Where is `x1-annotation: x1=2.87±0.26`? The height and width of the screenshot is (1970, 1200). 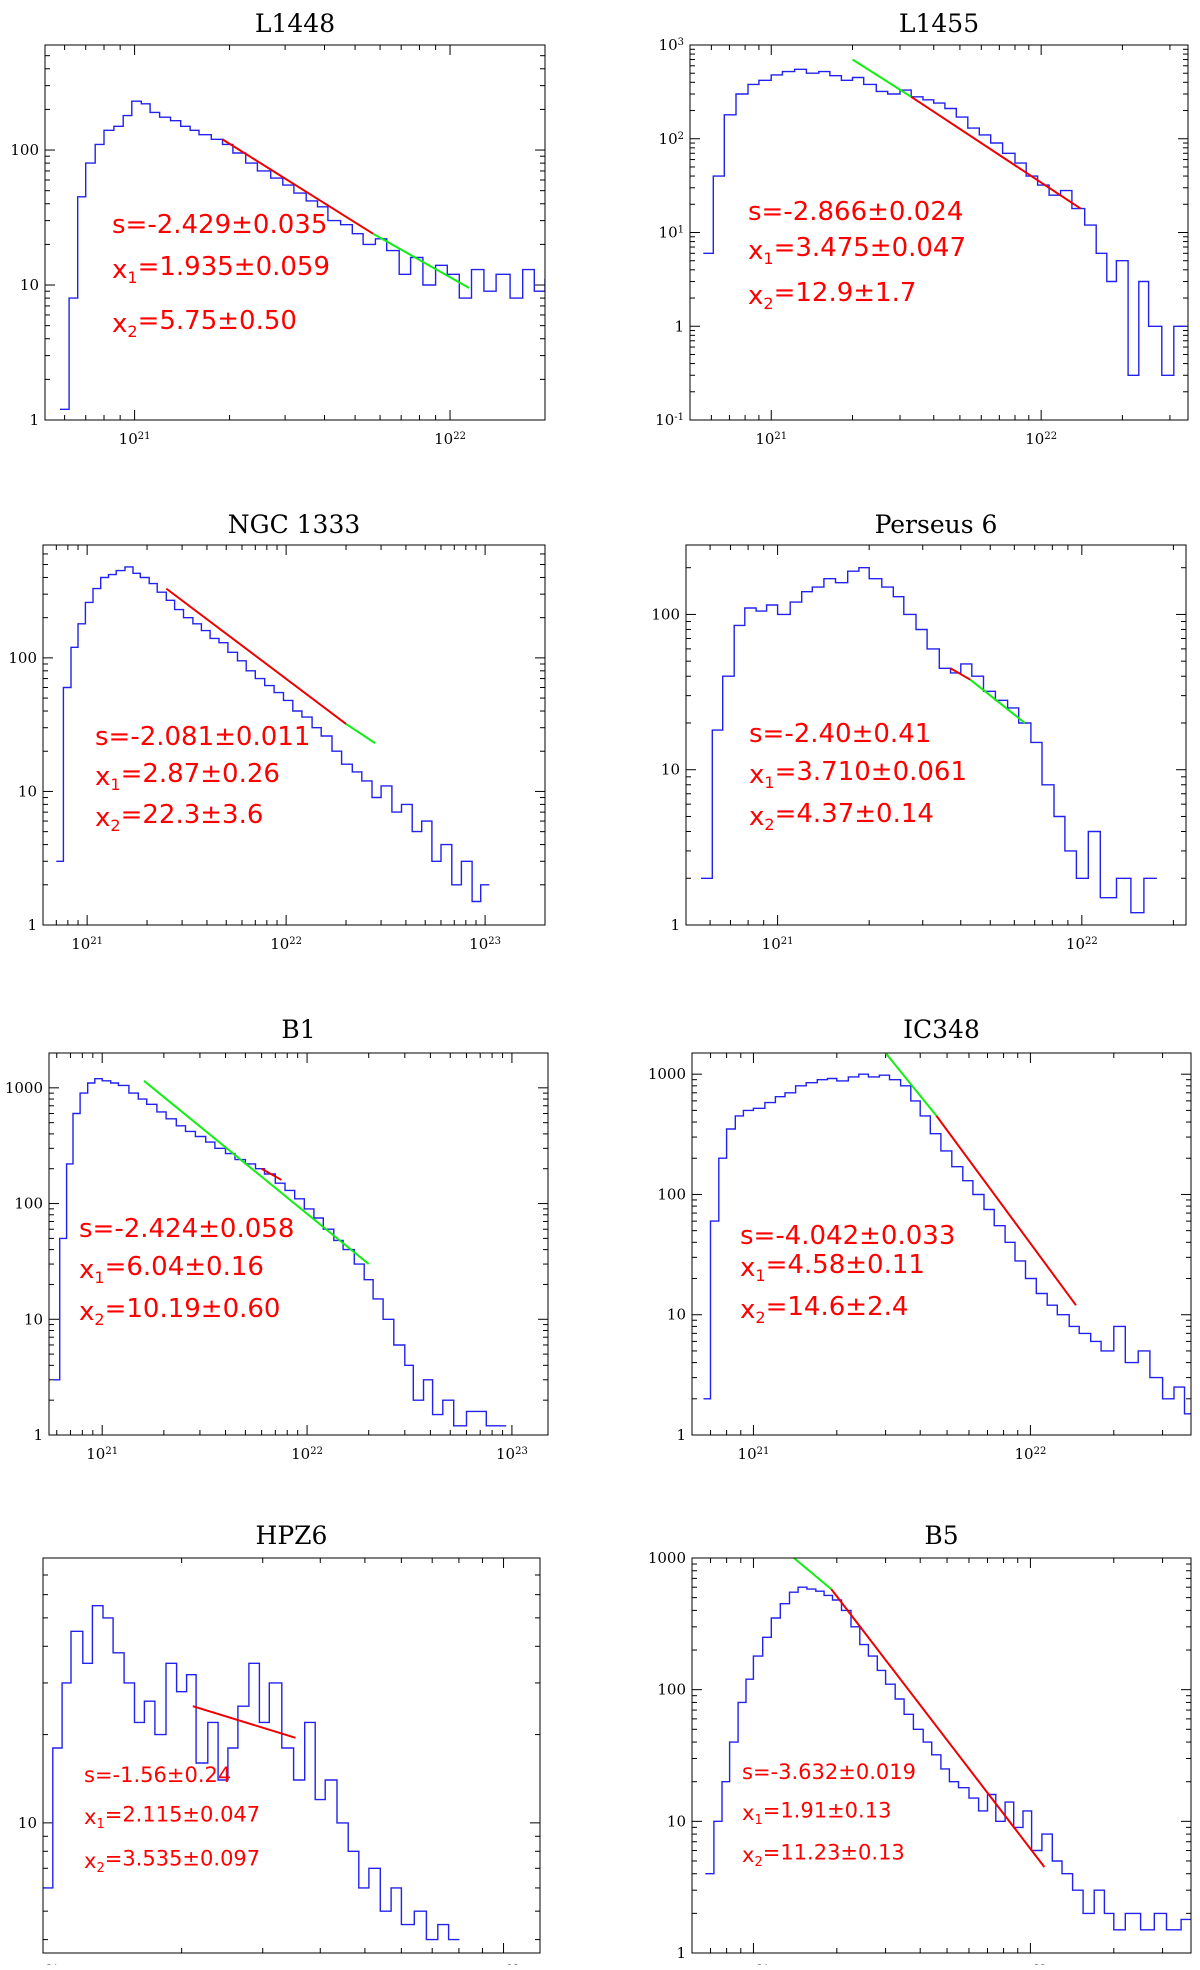
x1-annotation: x1=2.87±0.26 is located at coordinates (187, 776).